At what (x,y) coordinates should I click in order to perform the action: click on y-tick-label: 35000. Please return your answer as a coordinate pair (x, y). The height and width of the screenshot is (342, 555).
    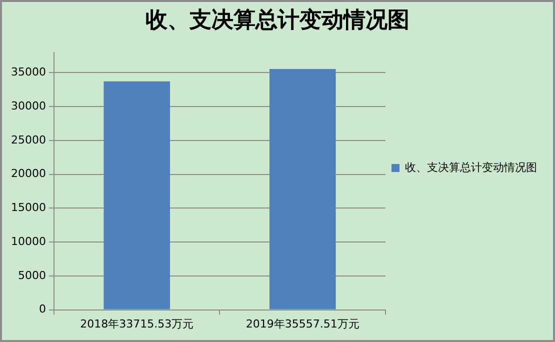
    Looking at the image, I should click on (28, 72).